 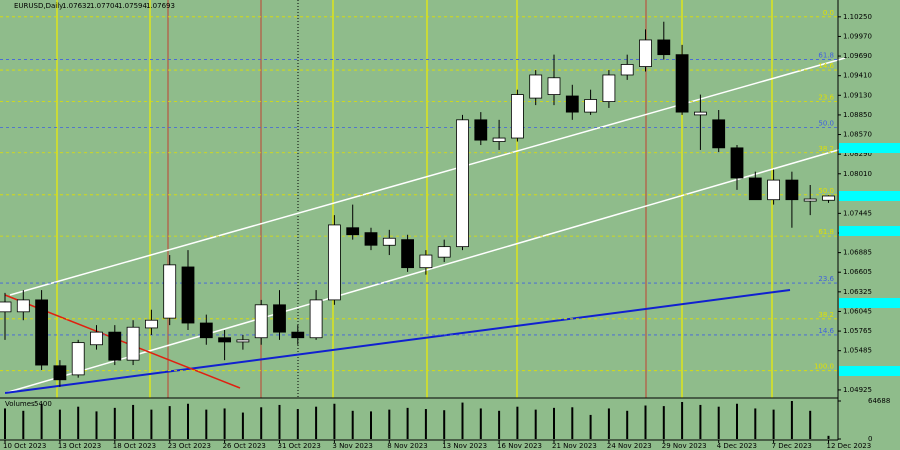 I want to click on volume-current: 5400, so click(x=43, y=404).